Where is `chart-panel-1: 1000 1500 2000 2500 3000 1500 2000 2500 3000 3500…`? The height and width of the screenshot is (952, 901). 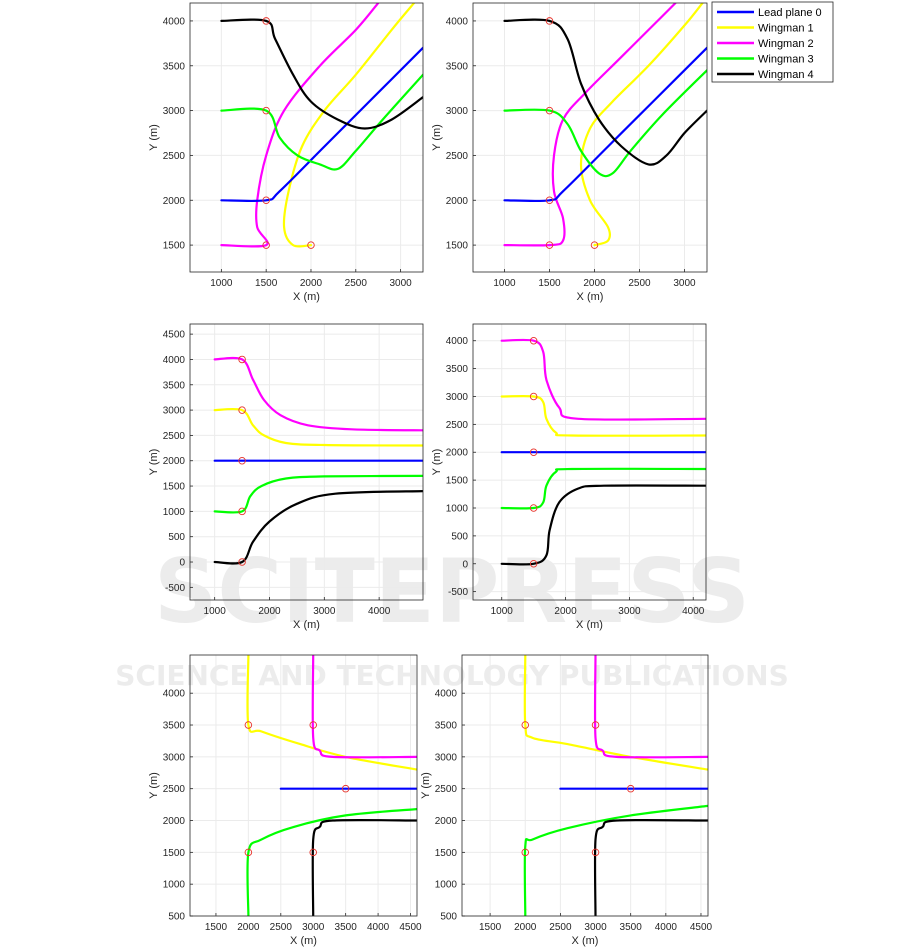
chart-panel-1: 1000 1500 2000 2500 3000 1500 2000 2500 3000 3500… is located at coordinates (286, 152).